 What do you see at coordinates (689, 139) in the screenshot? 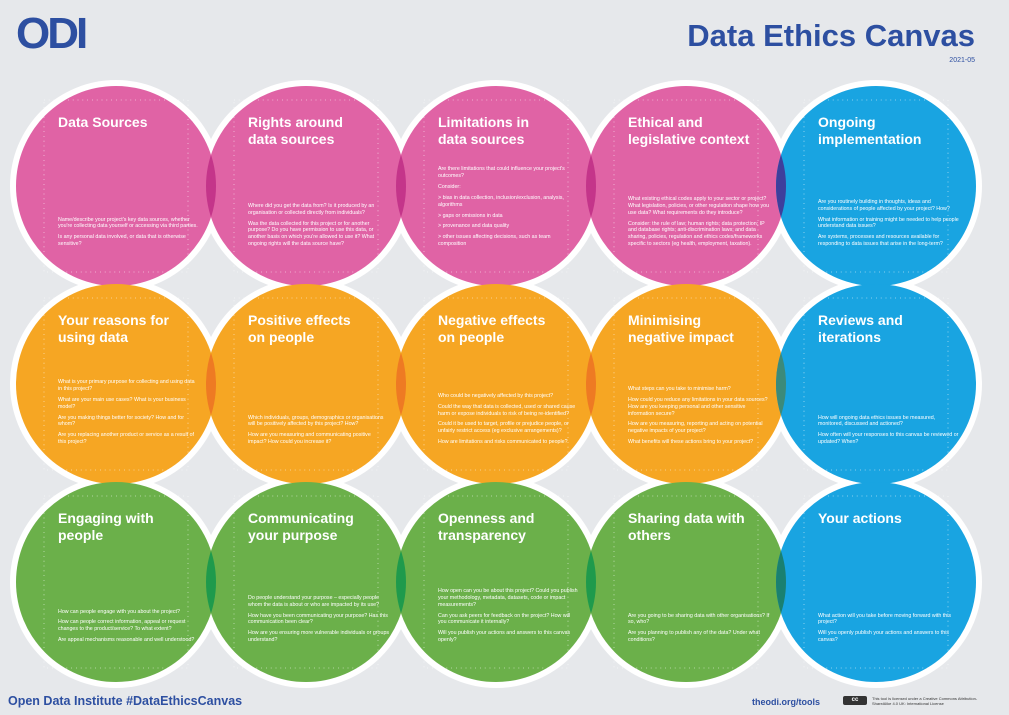
I see `title-line: legislative context` at bounding box center [689, 139].